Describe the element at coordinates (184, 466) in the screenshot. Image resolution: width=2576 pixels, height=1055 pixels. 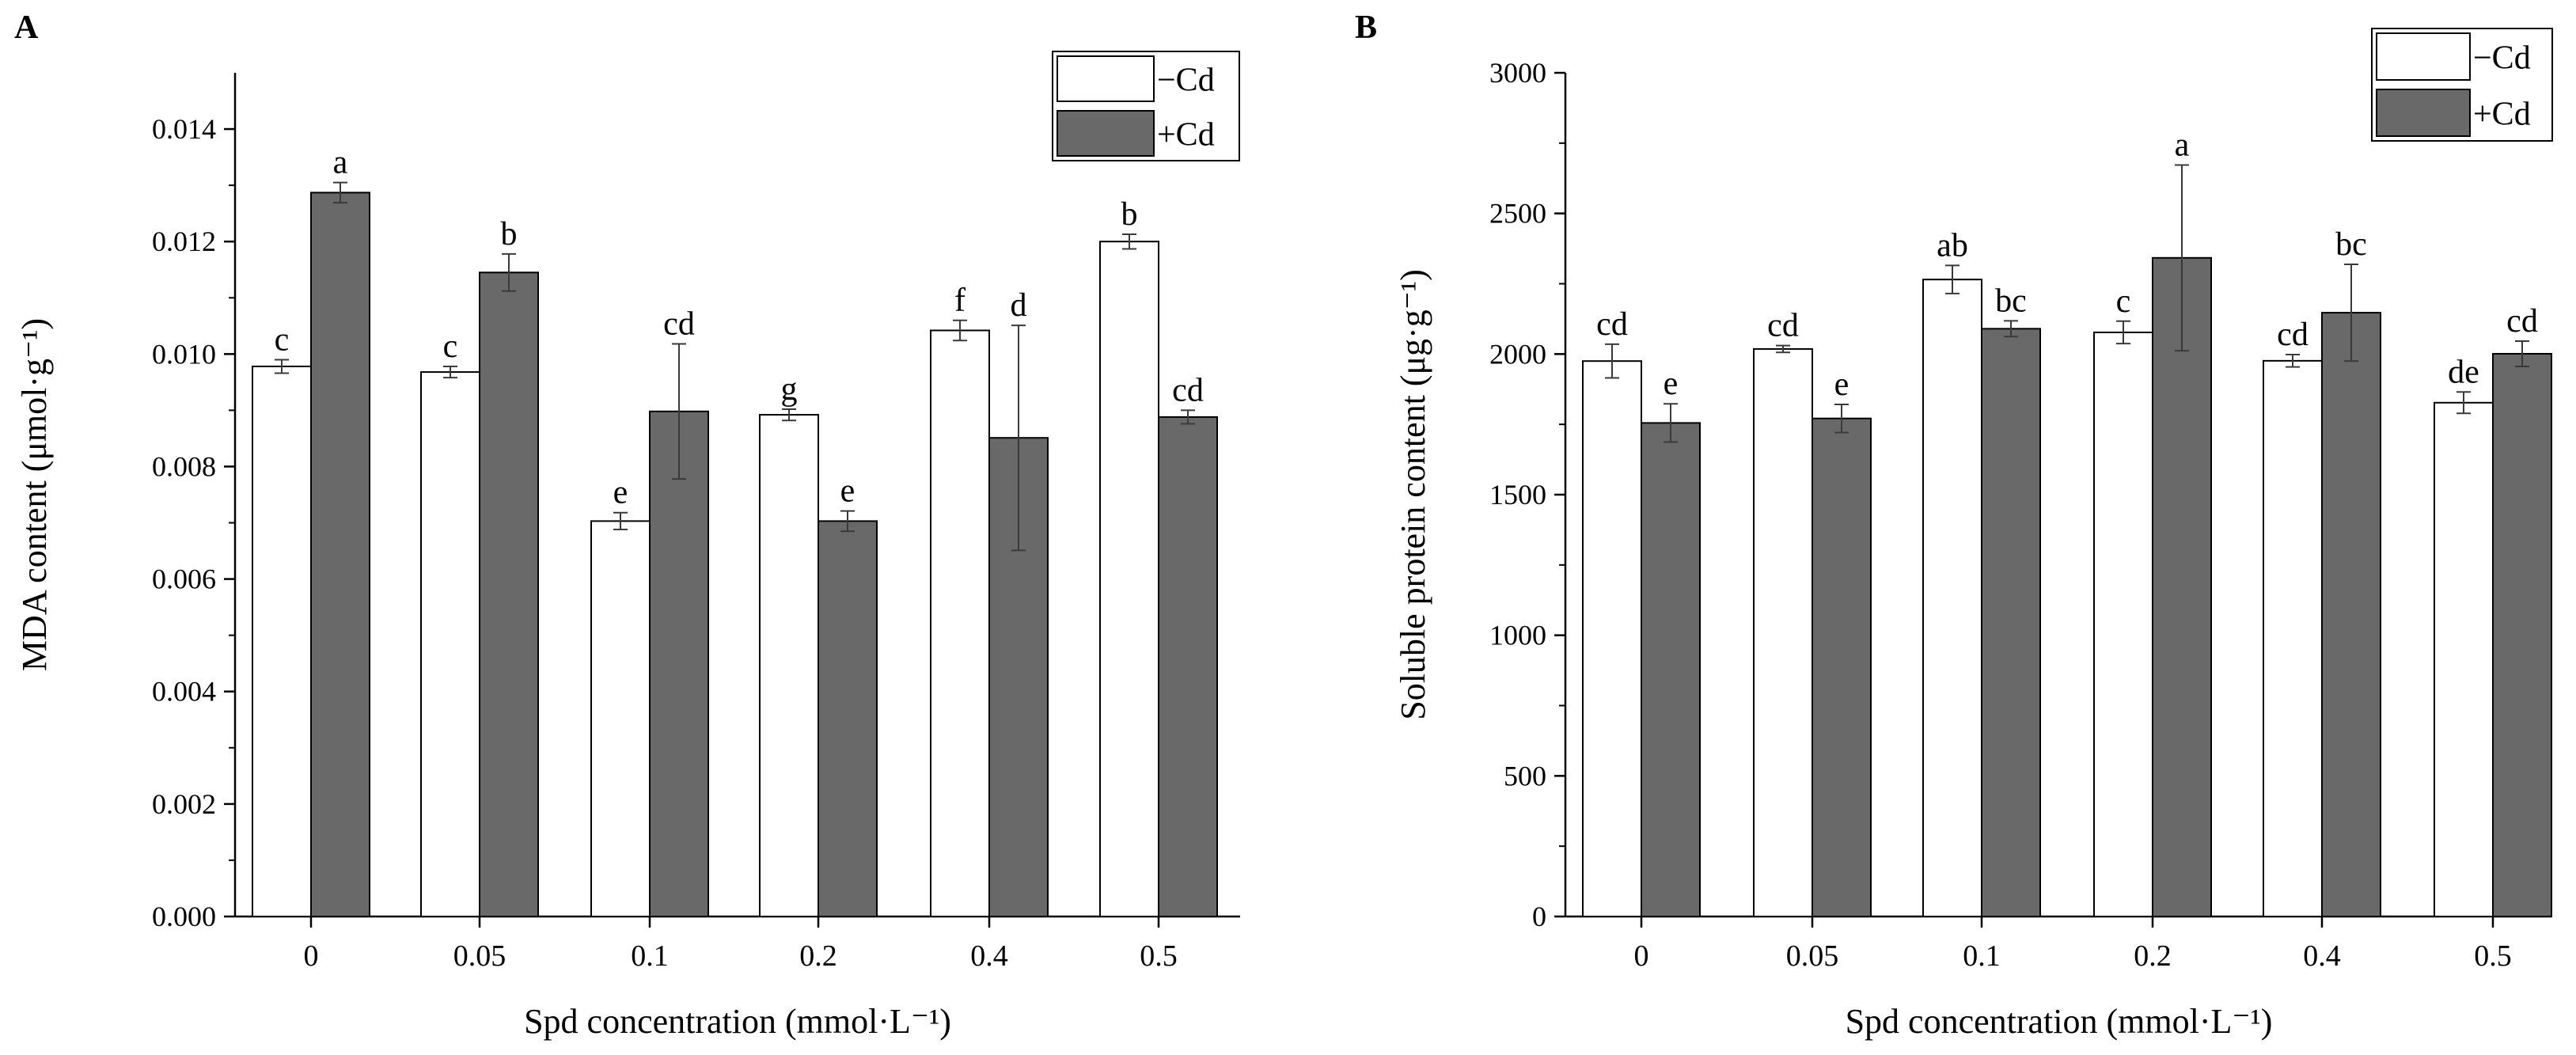
I see `y-tick-label: 0.008` at that location.